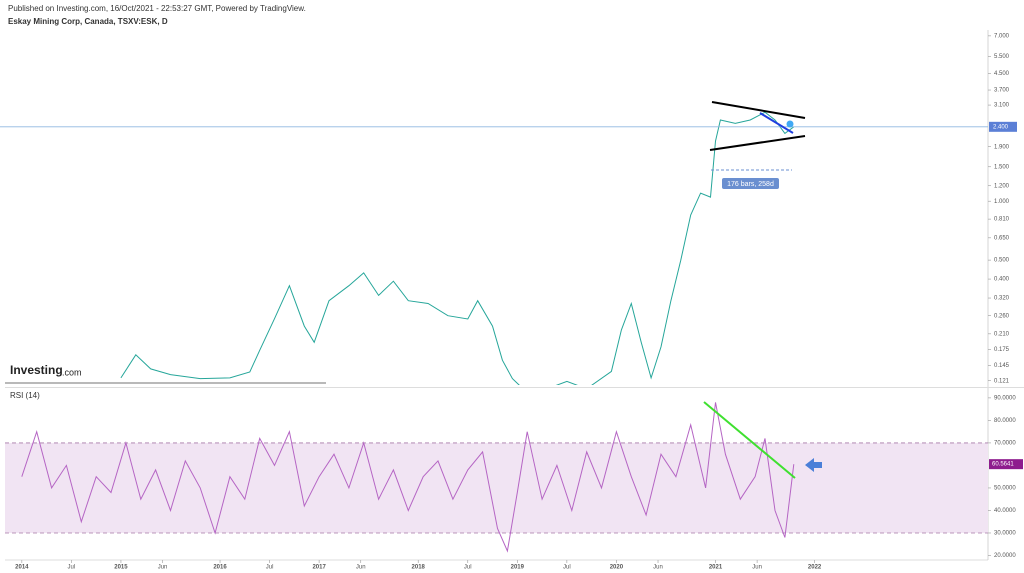 The height and width of the screenshot is (573, 1024). What do you see at coordinates (319, 568) in the screenshot?
I see `x-tick-label: 2017` at bounding box center [319, 568].